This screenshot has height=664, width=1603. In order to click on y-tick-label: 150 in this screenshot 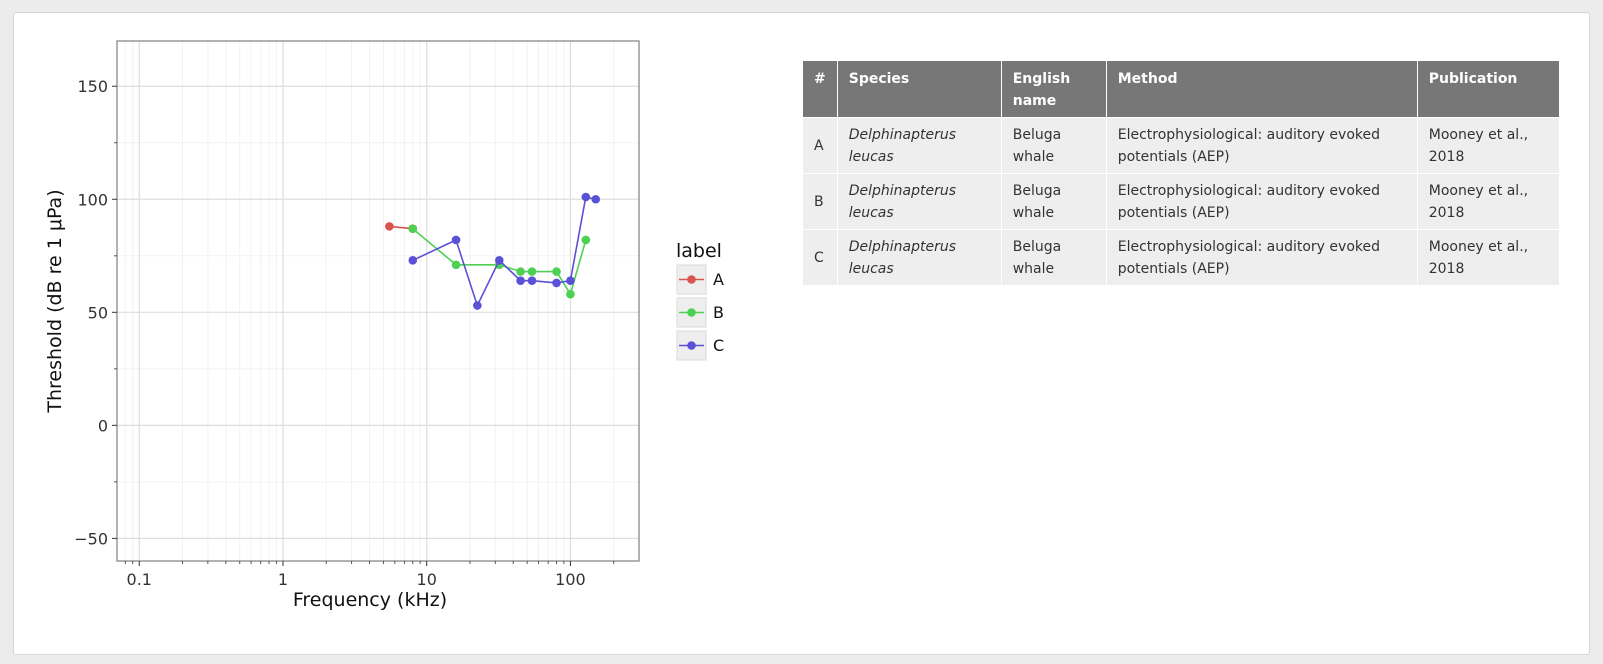, I will do `click(92, 86)`.